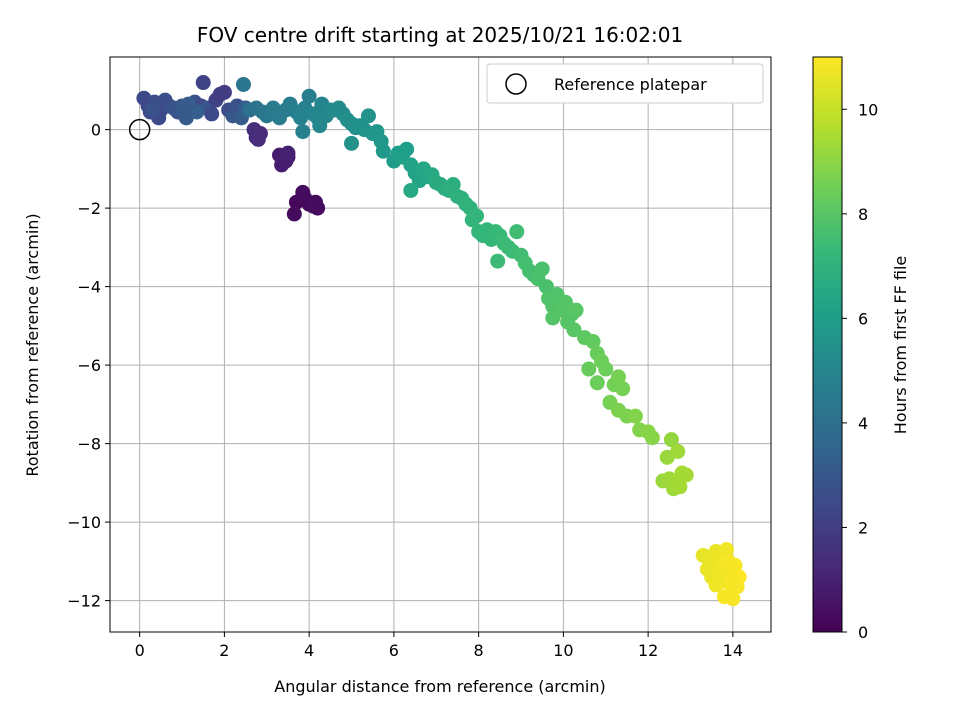 The width and height of the screenshot is (960, 724). What do you see at coordinates (89, 287) in the screenshot?
I see `y-tick-label: −4` at bounding box center [89, 287].